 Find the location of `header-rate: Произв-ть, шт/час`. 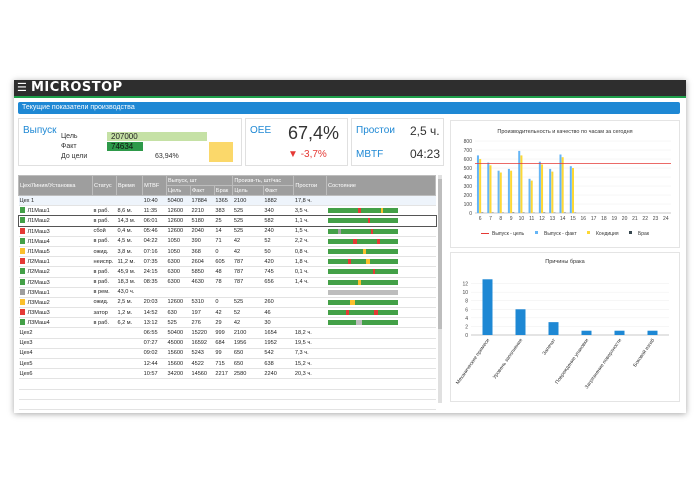

header-rate: Произв-ть, шт/час is located at coordinates (263, 180).